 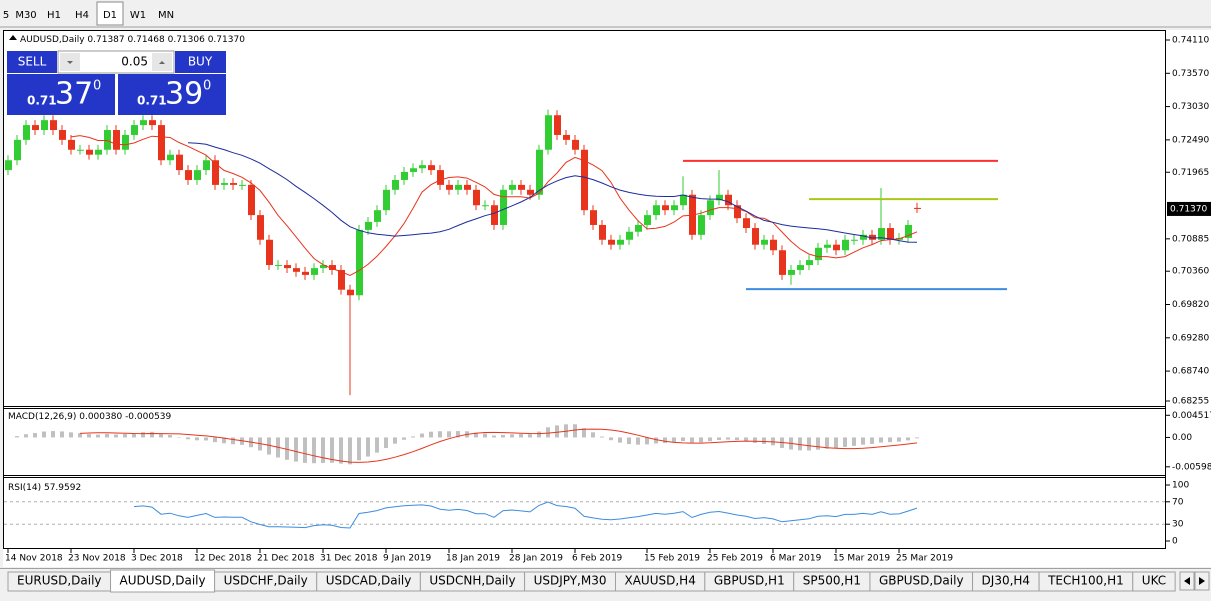 I want to click on timeframe-button: H1, so click(x=54, y=15).